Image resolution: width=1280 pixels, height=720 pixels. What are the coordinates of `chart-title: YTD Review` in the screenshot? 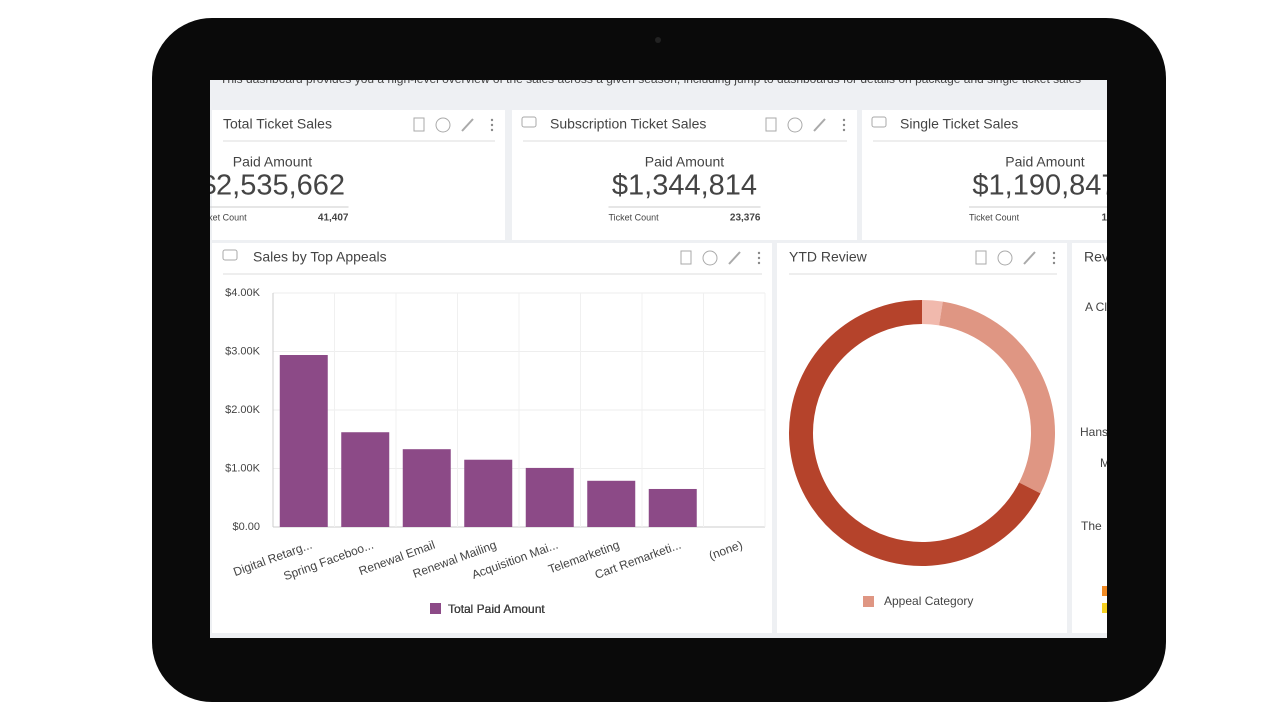 It's located at (828, 257).